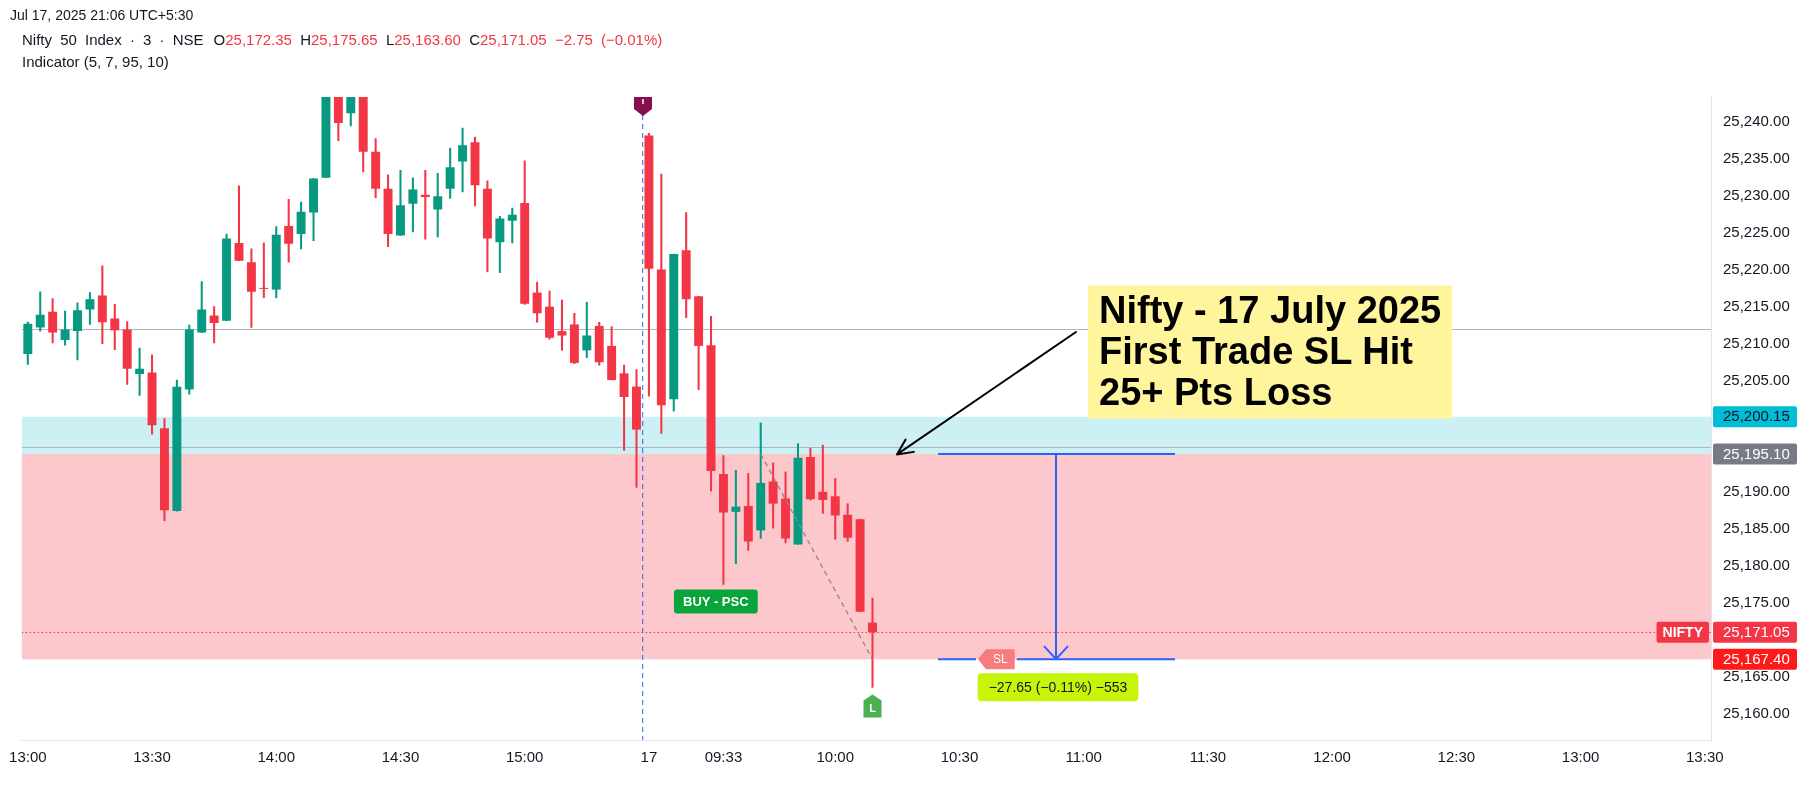 The width and height of the screenshot is (1815, 787). Describe the element at coordinates (1756, 157) in the screenshot. I see `y-tick-label: 25,235.00` at that location.